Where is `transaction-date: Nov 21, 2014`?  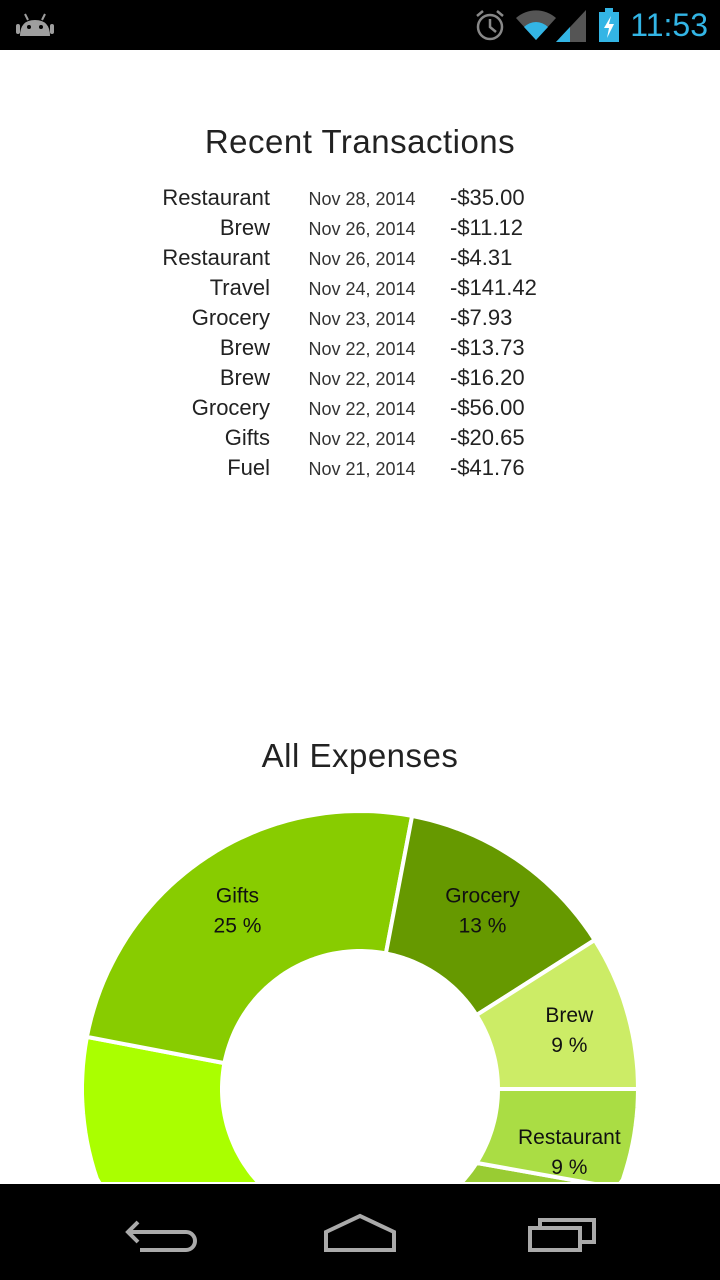
transaction-date: Nov 21, 2014 is located at coordinates (362, 469).